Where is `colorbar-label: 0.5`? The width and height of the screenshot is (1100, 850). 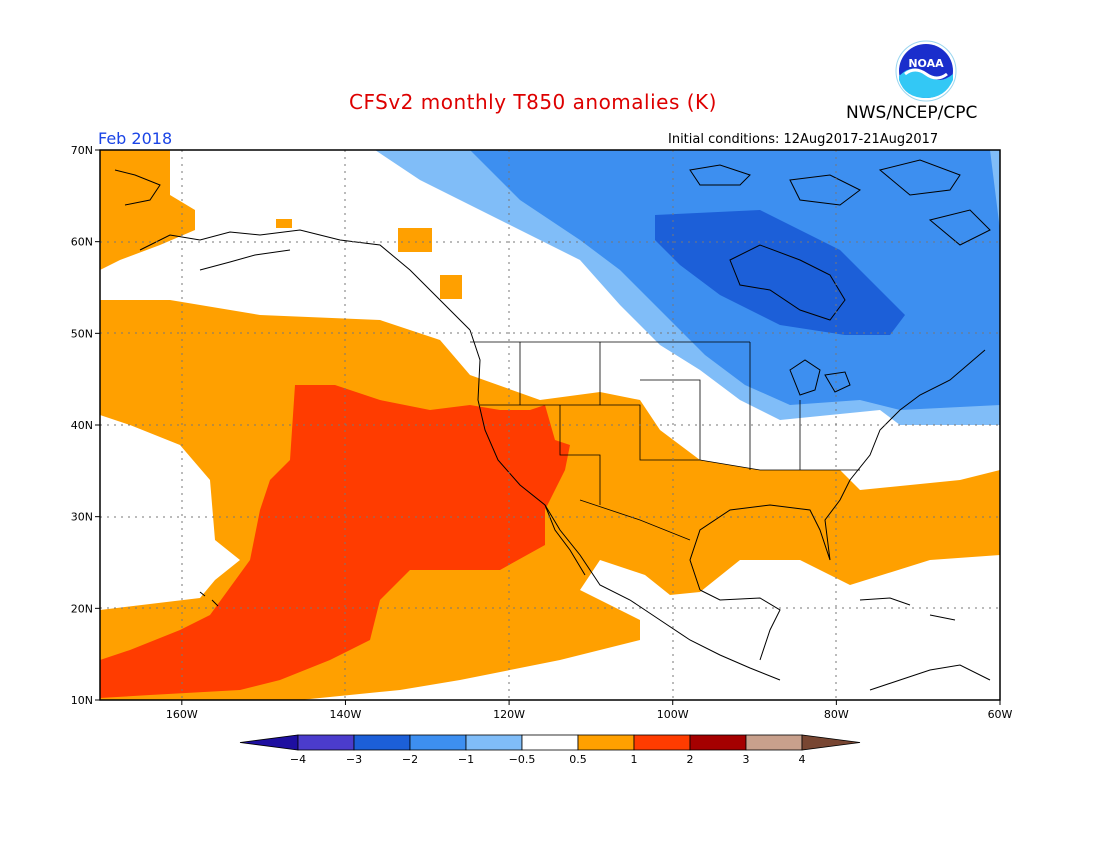
colorbar-label: 0.5 is located at coordinates (578, 759).